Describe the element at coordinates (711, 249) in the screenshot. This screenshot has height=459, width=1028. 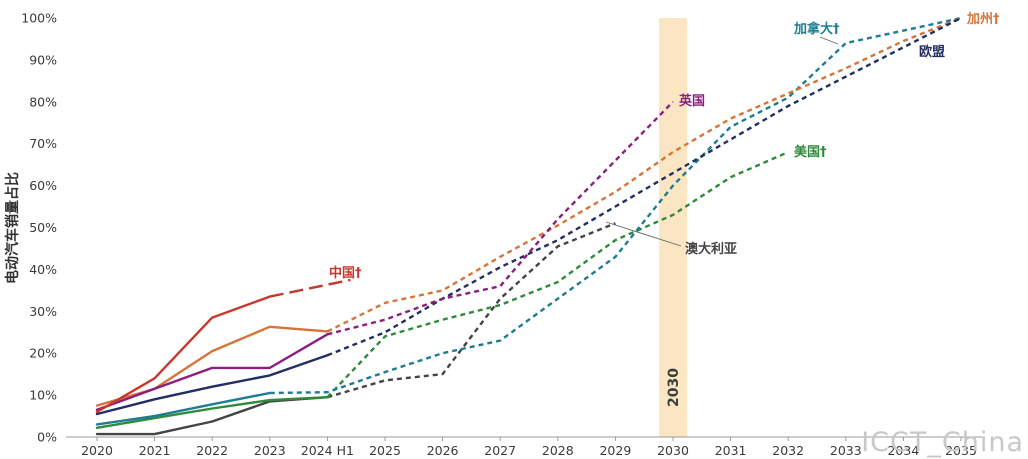
I see `label-australia: 澳大利亚` at that location.